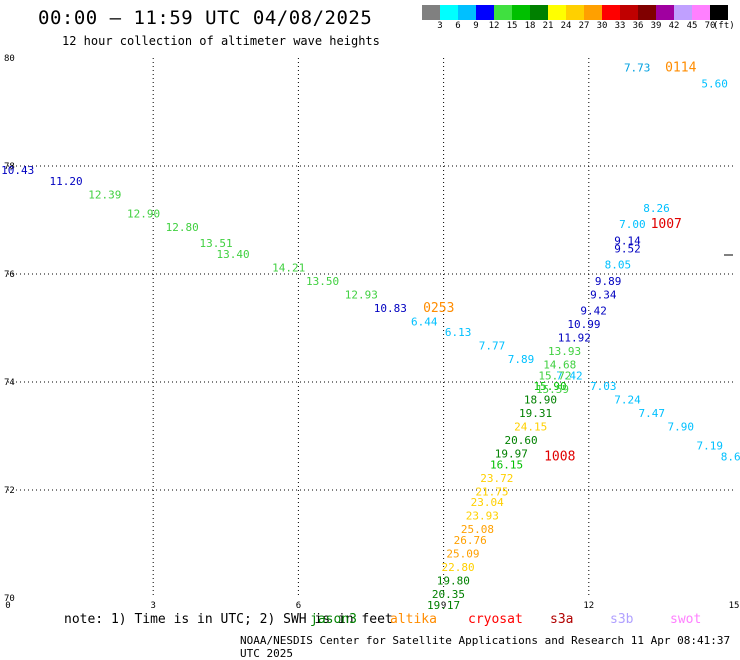 This screenshot has height=660, width=740. Describe the element at coordinates (686, 619) in the screenshot. I see `legend-item-swot: swot` at that location.